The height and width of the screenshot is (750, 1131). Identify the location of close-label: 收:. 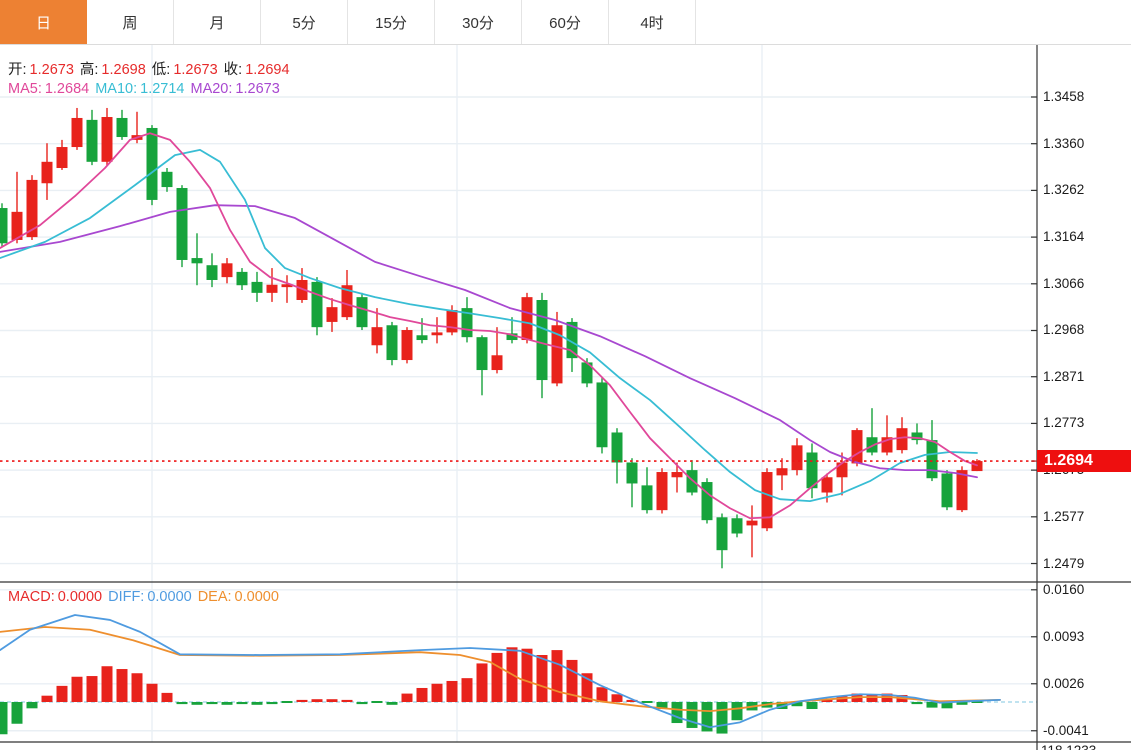
(233, 70).